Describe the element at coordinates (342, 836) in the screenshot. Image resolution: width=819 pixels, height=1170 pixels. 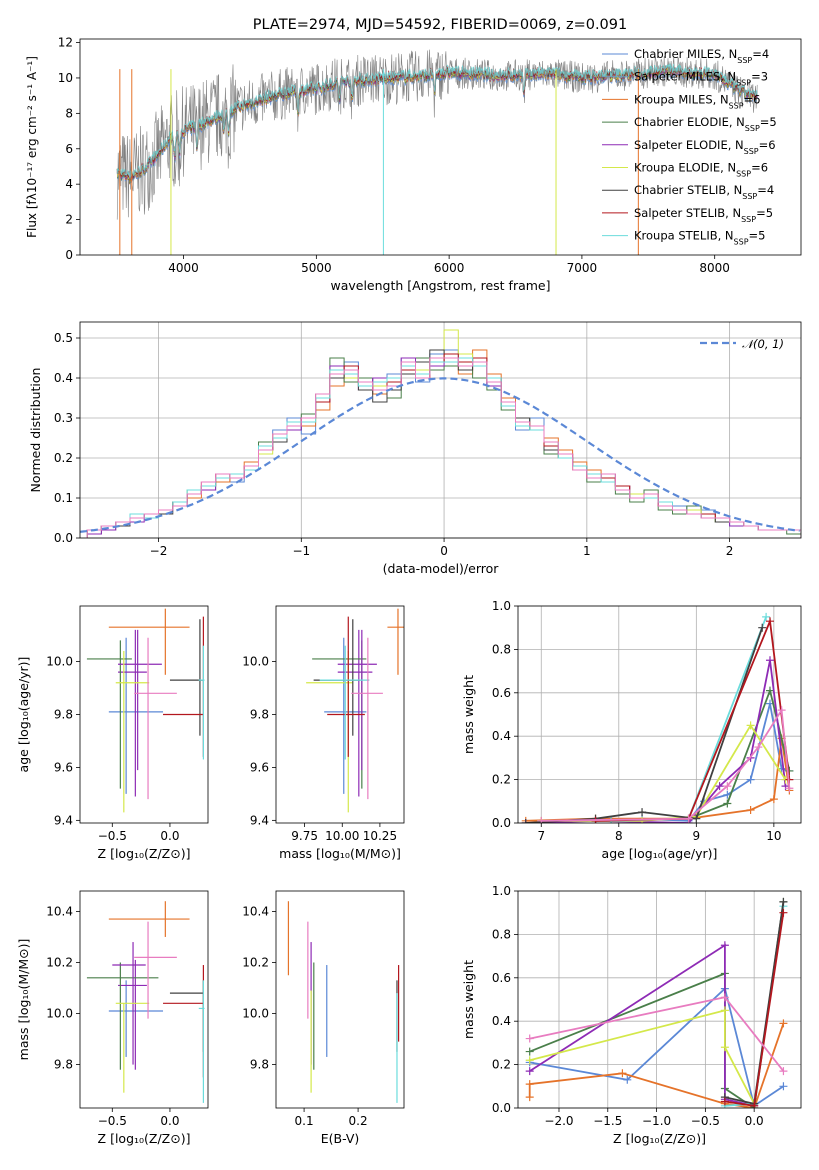
I see `x-tick-label: 10.00` at that location.